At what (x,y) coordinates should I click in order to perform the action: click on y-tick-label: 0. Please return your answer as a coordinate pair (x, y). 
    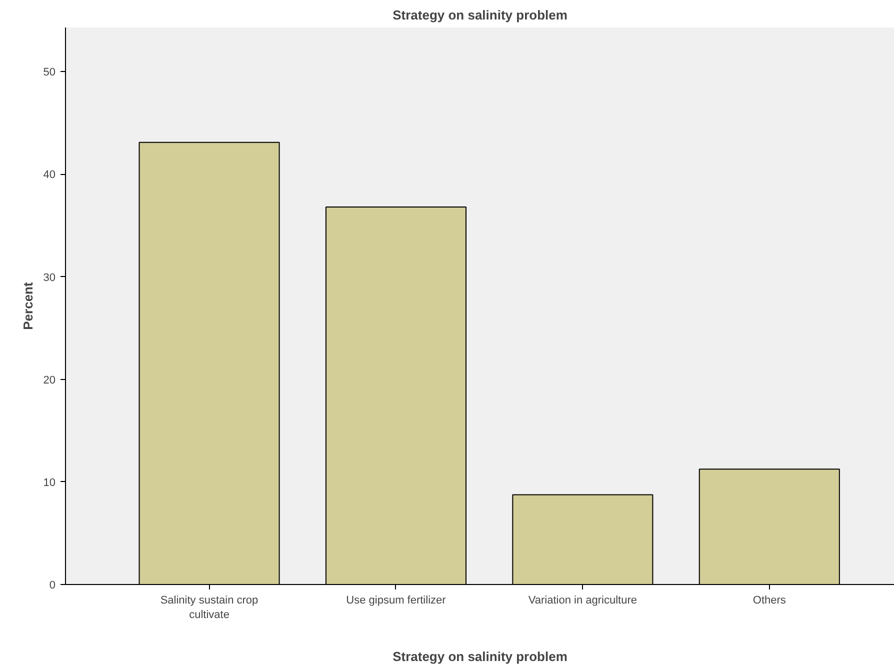
    Looking at the image, I should click on (52, 586).